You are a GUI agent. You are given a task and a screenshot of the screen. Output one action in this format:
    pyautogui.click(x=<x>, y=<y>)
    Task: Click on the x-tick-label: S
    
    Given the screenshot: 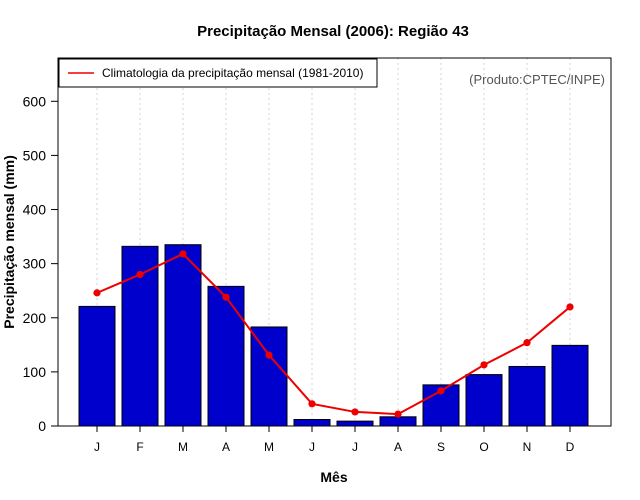 What is the action you would take?
    pyautogui.click(x=441, y=447)
    